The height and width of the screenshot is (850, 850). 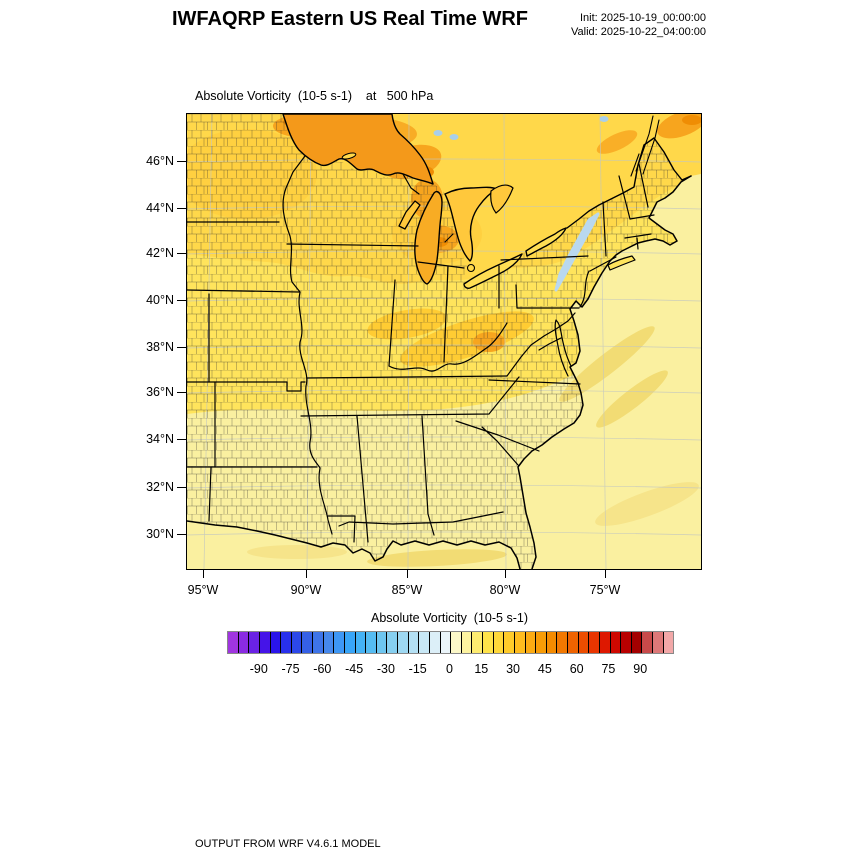 I want to click on lake-erie, so click(x=493, y=271).